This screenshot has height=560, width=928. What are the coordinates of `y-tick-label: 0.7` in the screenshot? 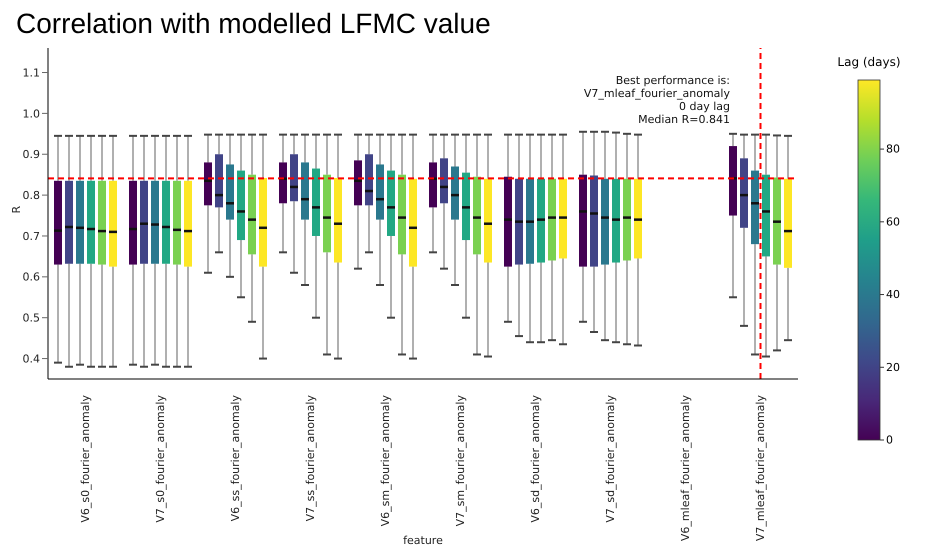 It's located at (31, 236).